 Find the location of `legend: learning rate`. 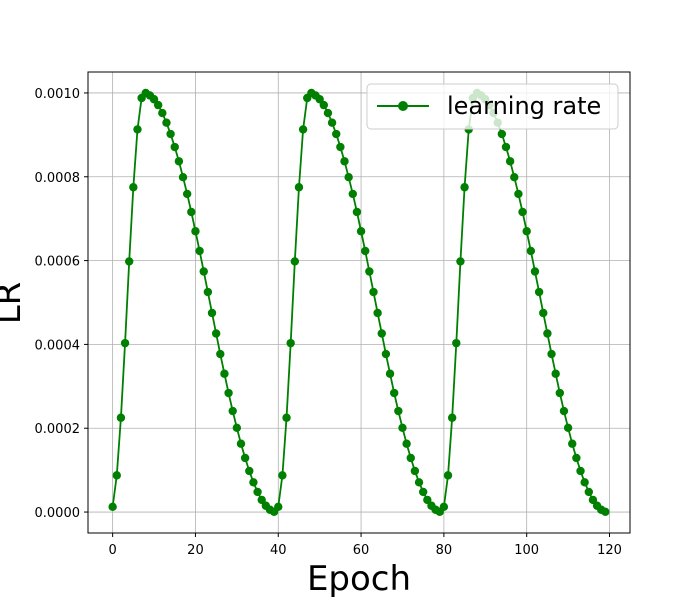

legend: learning rate is located at coordinates (492, 106).